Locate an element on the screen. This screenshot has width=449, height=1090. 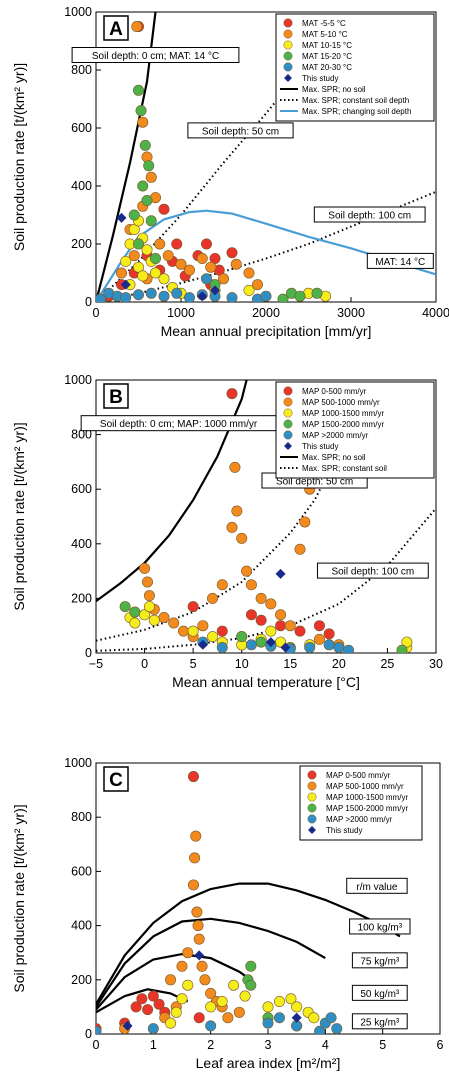
panel-label: B is located at coordinates (116, 397).